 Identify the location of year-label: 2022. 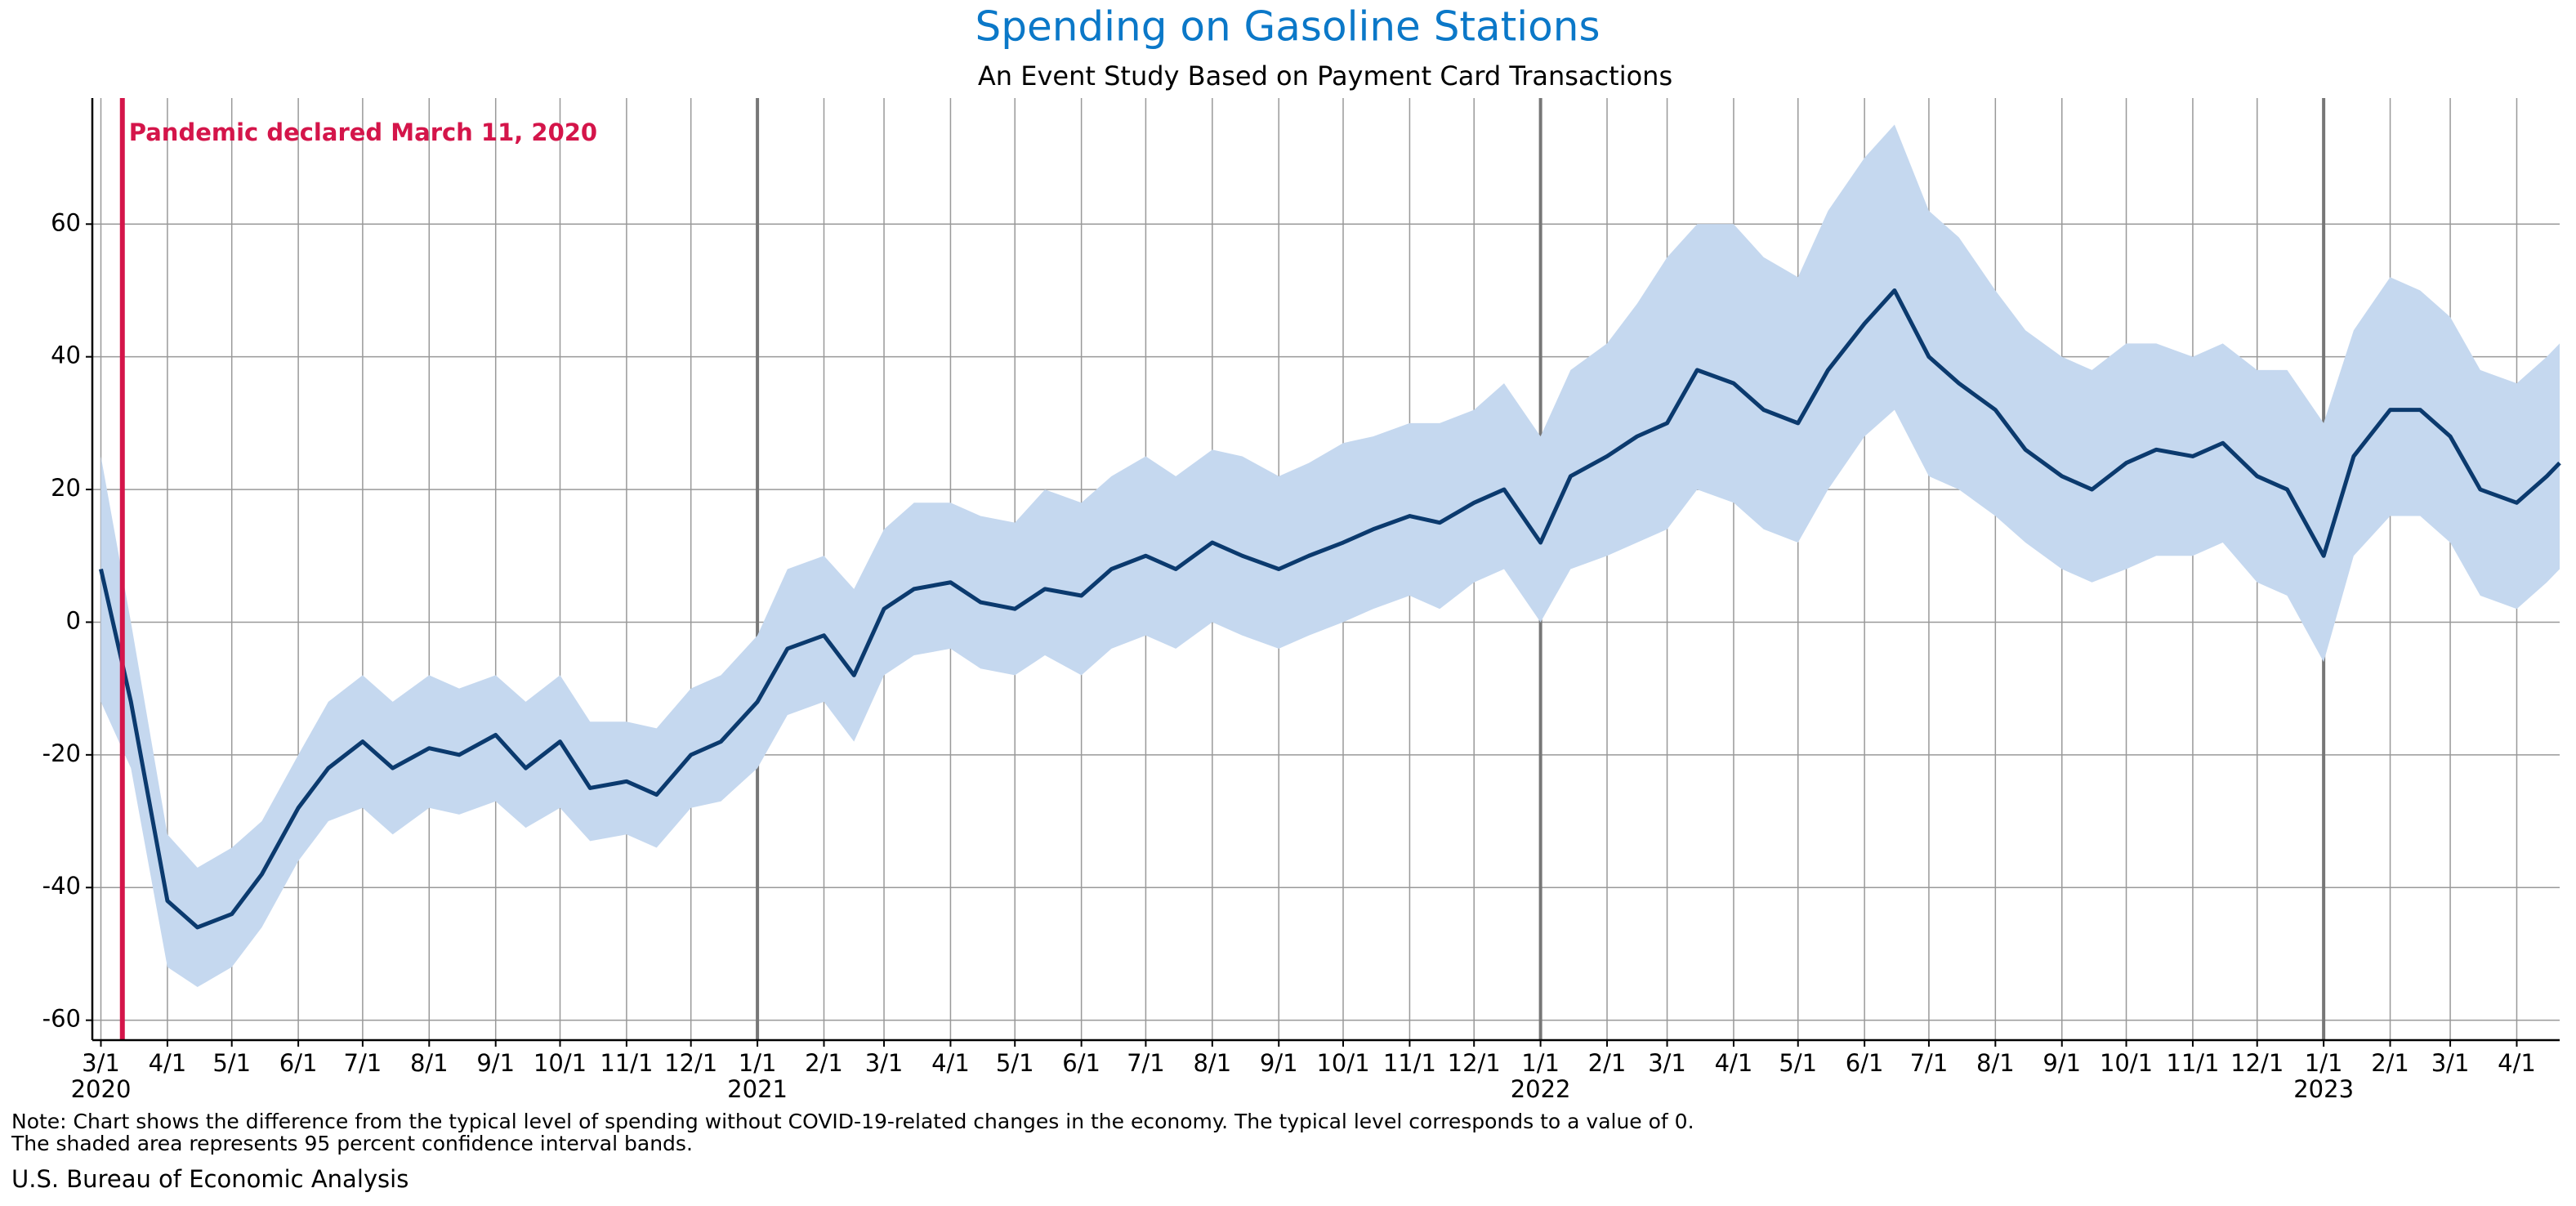
(1541, 1089).